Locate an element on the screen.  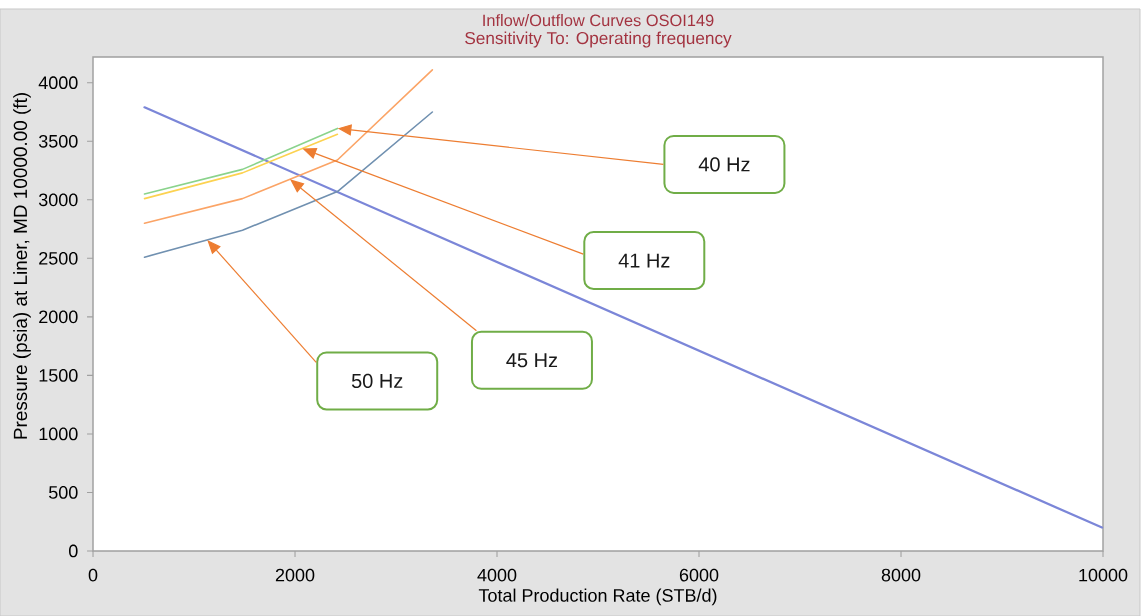
y-tick-label: 3500 is located at coordinates (58, 141).